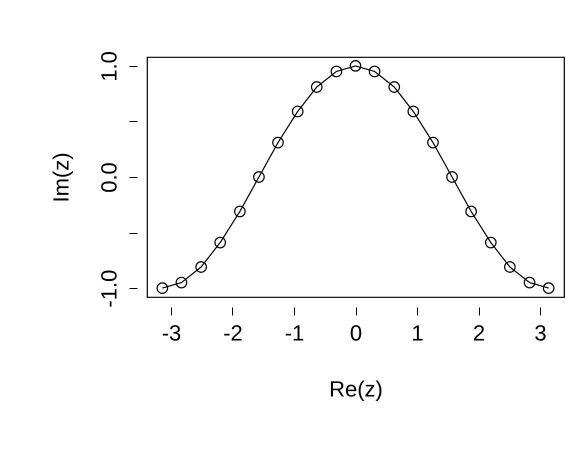 The height and width of the screenshot is (461, 582). Describe the element at coordinates (233, 333) in the screenshot. I see `x-tick-label: -2` at that location.